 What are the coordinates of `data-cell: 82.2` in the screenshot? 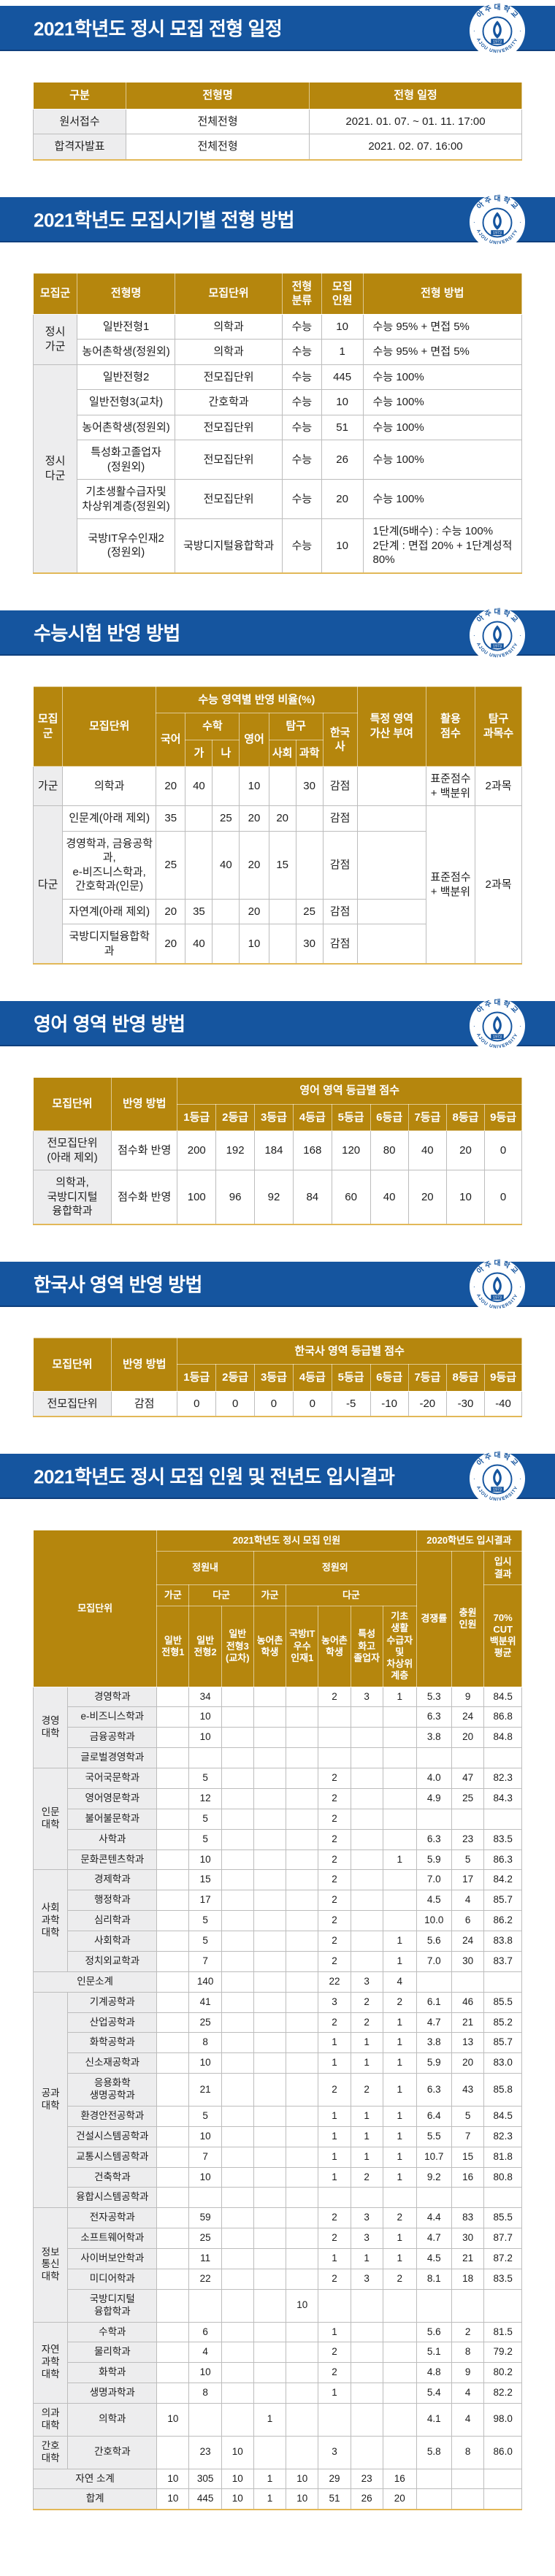 It's located at (502, 2393).